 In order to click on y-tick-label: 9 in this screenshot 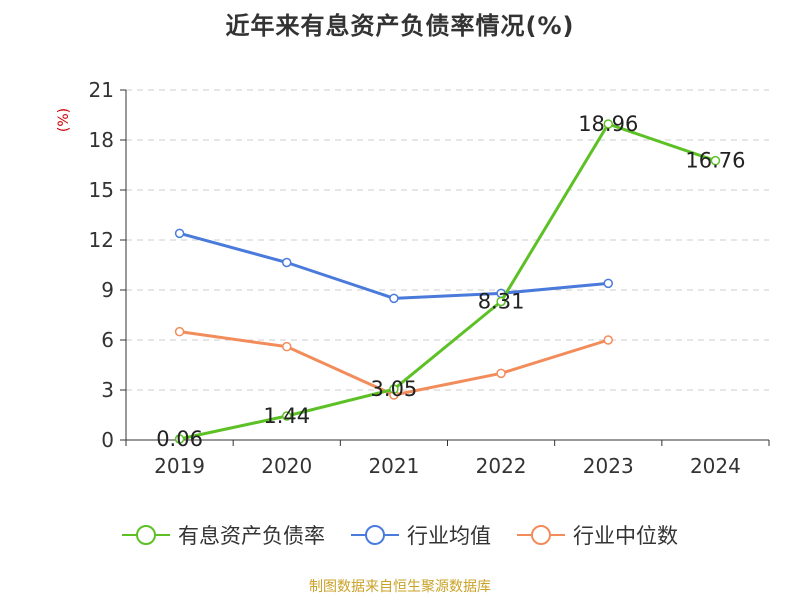, I will do `click(107, 290)`.